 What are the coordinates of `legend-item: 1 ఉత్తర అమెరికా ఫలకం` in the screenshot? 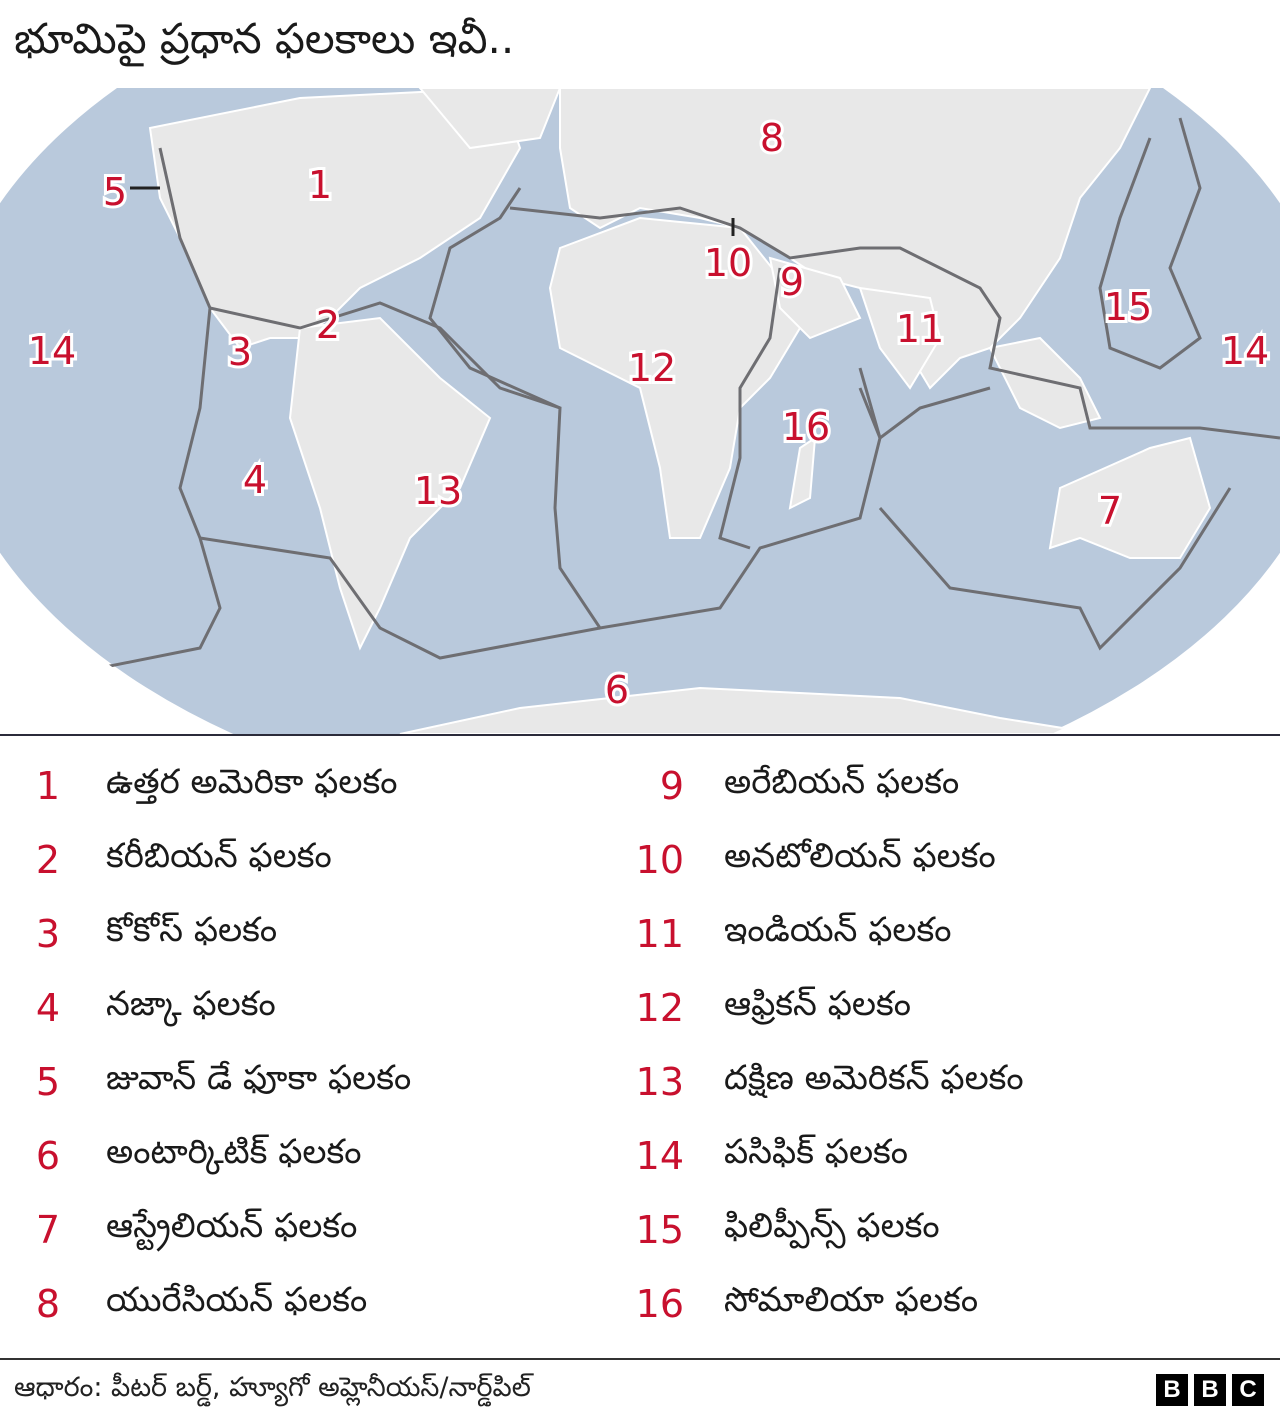 It's located at (199, 786).